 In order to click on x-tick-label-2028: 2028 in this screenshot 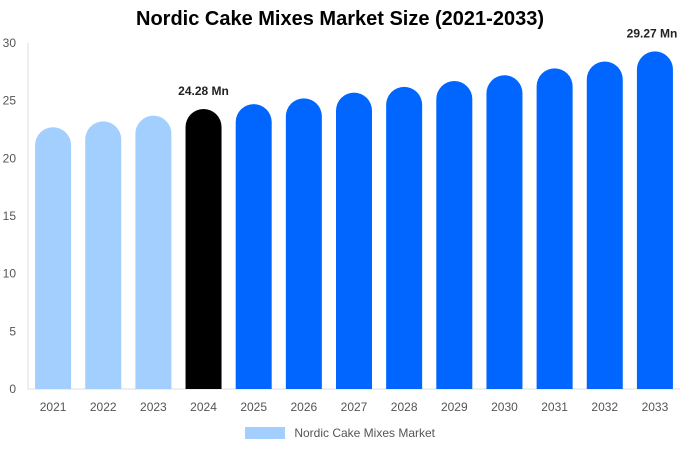, I will do `click(404, 407)`.